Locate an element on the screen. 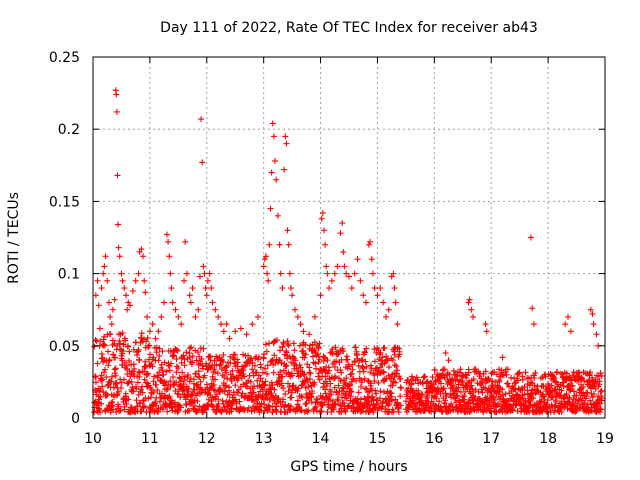  x-tick-labels: 10 11 12 13 14 15 16 17 18 19 is located at coordinates (349, 439).